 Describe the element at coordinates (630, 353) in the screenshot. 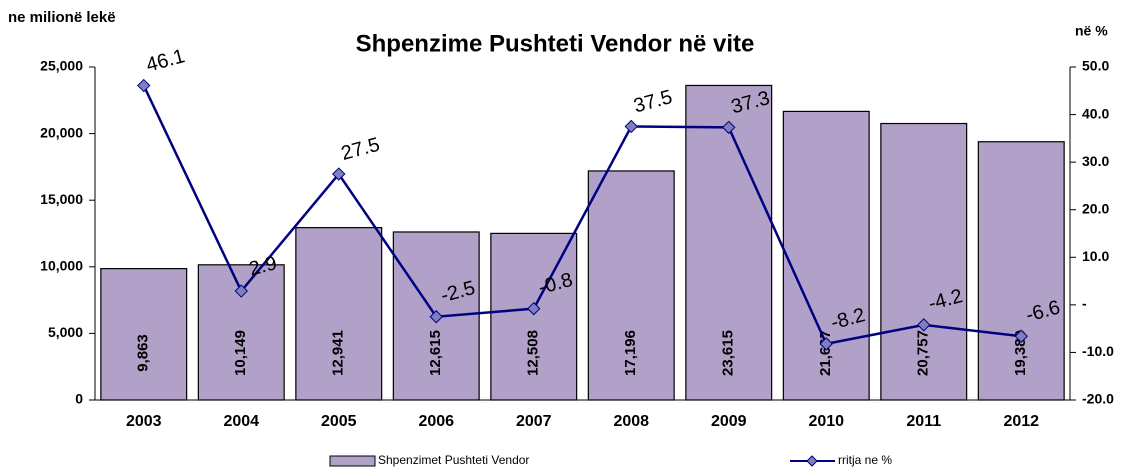

I see `bar-value-label: 17,196` at that location.